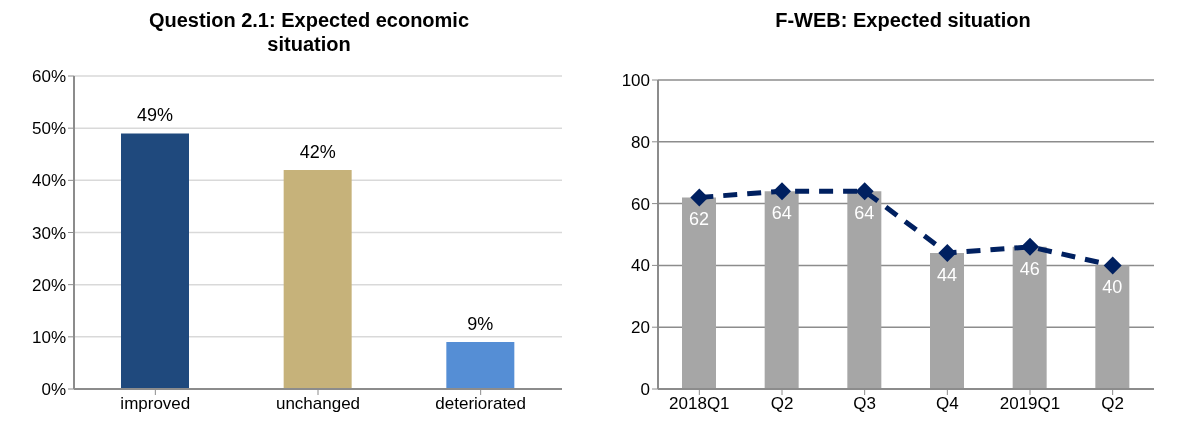  I want to click on data-label: 46, so click(1029, 268).